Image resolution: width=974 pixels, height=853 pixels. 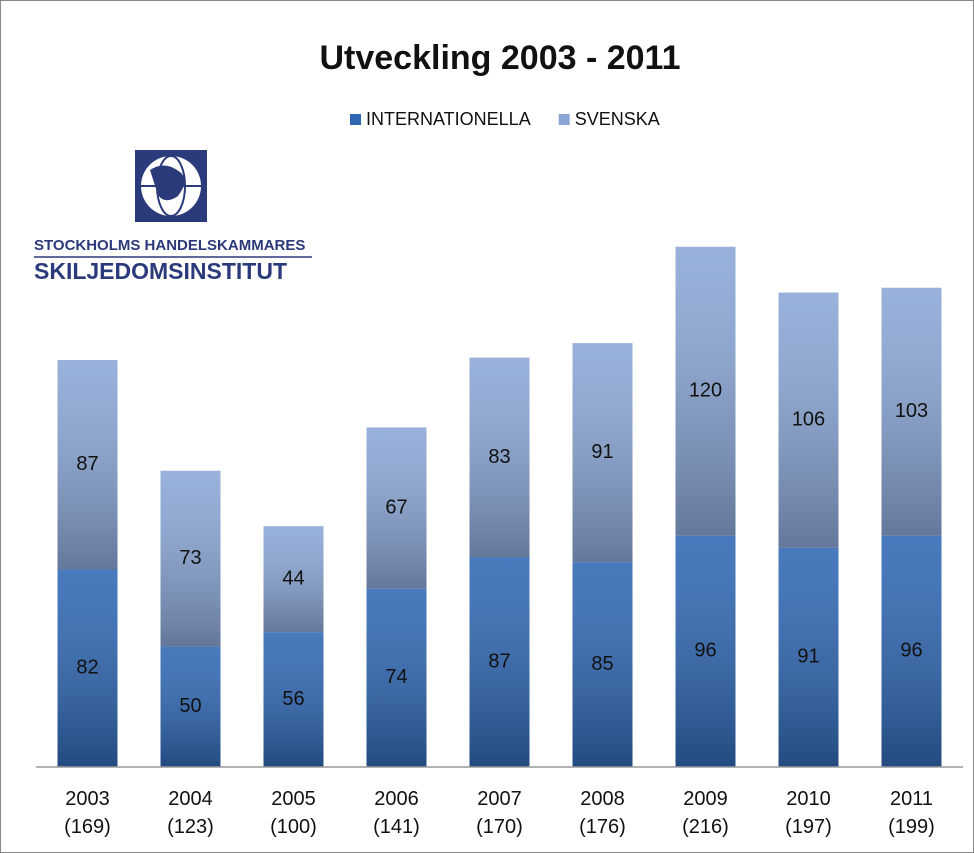 I want to click on data-label: 106, so click(x=808, y=419).